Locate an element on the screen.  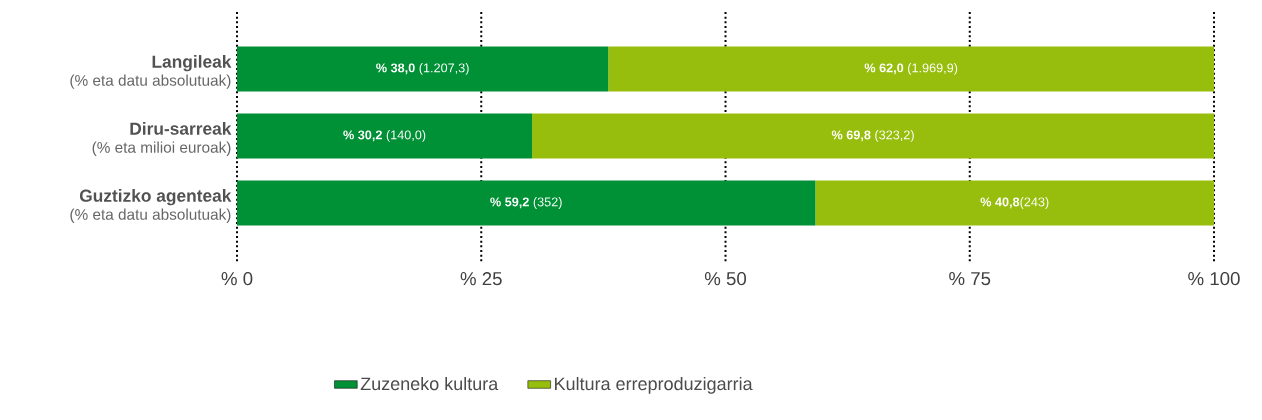
data-label: % 30,2 (140,0) is located at coordinates (384, 136).